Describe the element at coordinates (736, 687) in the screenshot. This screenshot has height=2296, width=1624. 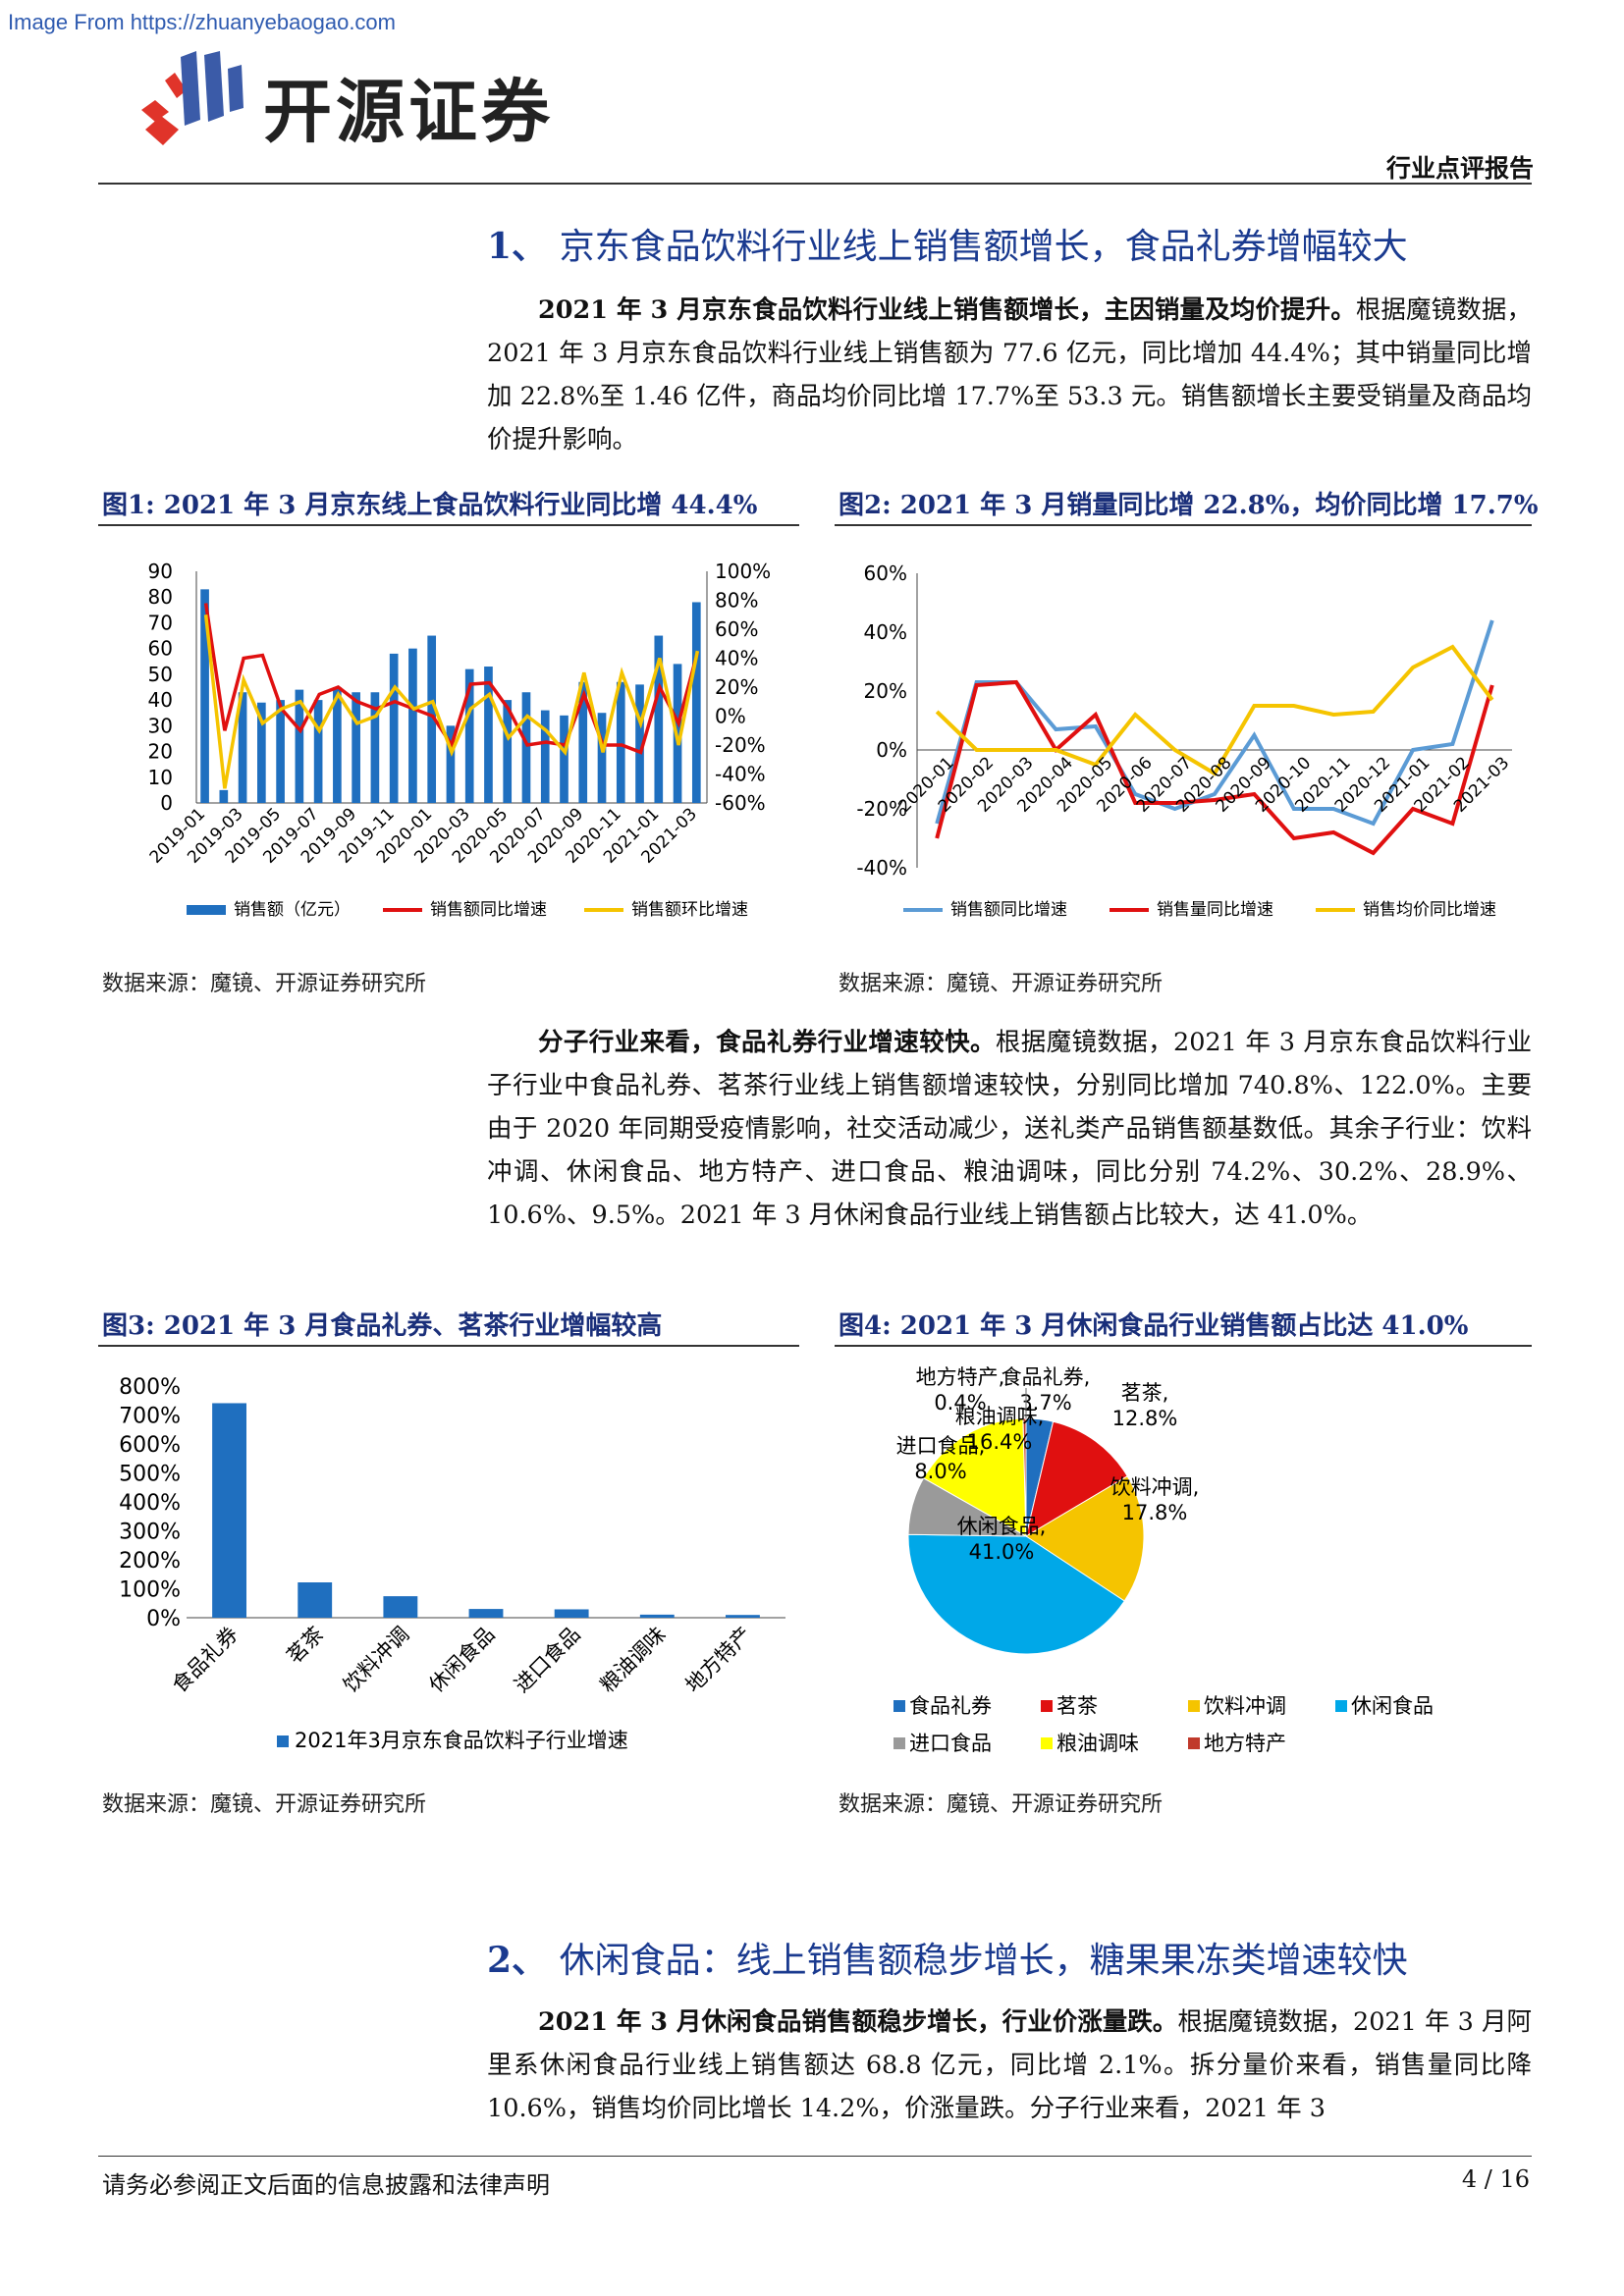
I see `fig1-ytick-right: 20%` at that location.